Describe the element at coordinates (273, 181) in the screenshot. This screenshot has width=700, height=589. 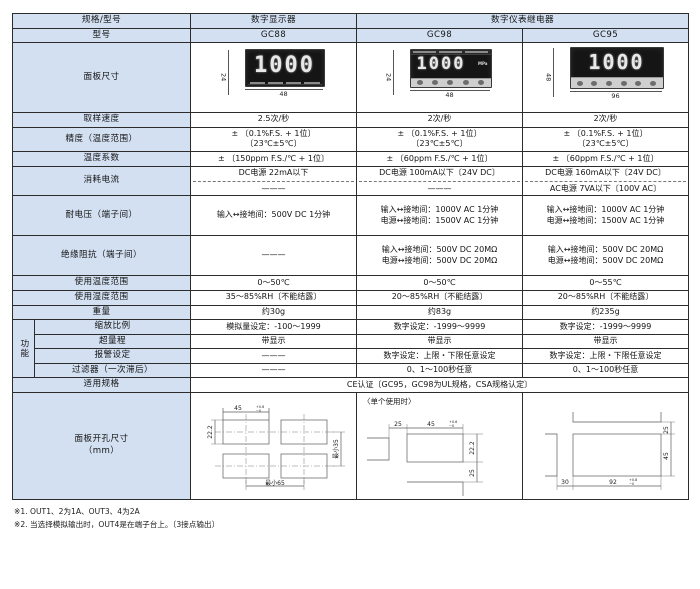
I see `value-gc88: DC电源 22mA以下 ———` at that location.